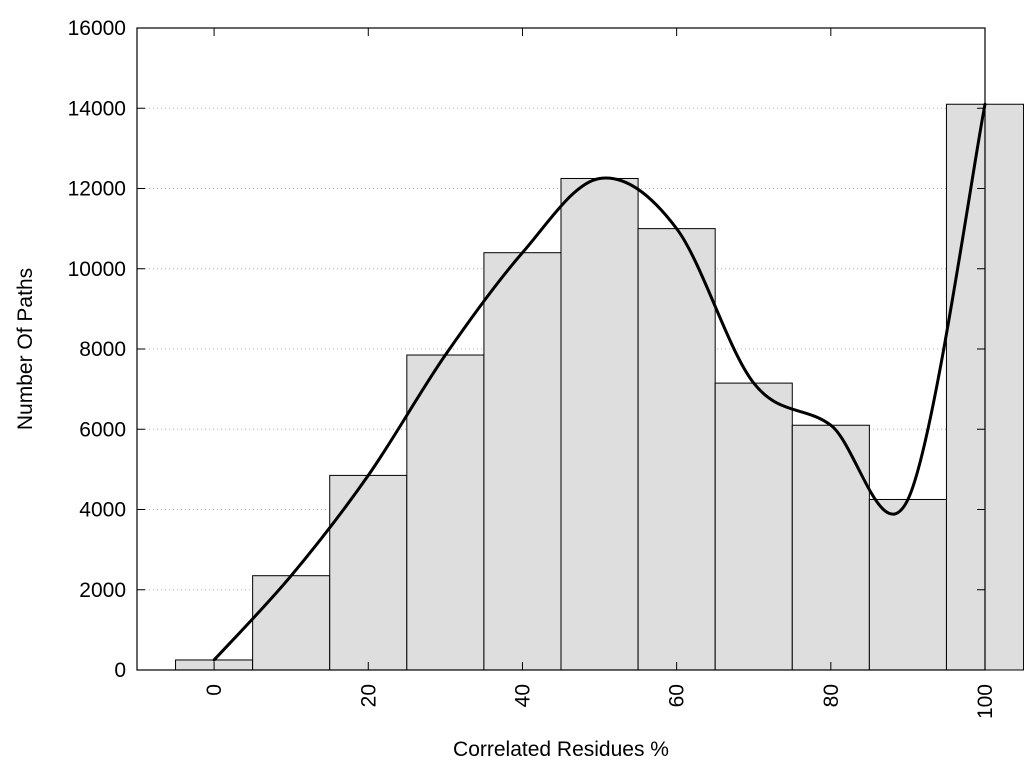 The image size is (1024, 768). I want to click on y-tick-label: 8000, so click(102, 349).